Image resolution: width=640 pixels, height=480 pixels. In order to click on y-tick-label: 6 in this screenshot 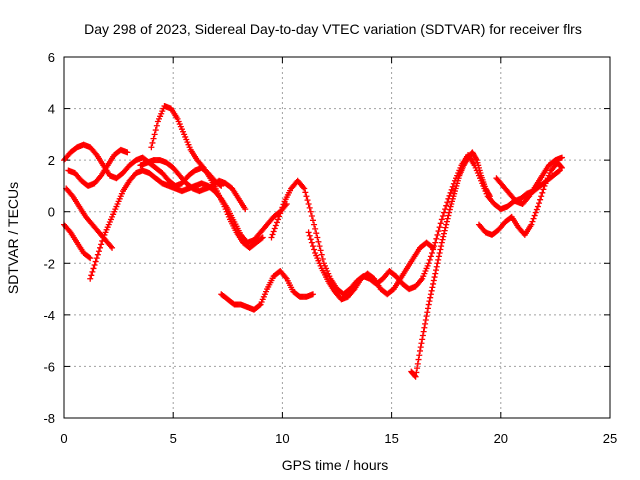, I will do `click(51, 57)`.